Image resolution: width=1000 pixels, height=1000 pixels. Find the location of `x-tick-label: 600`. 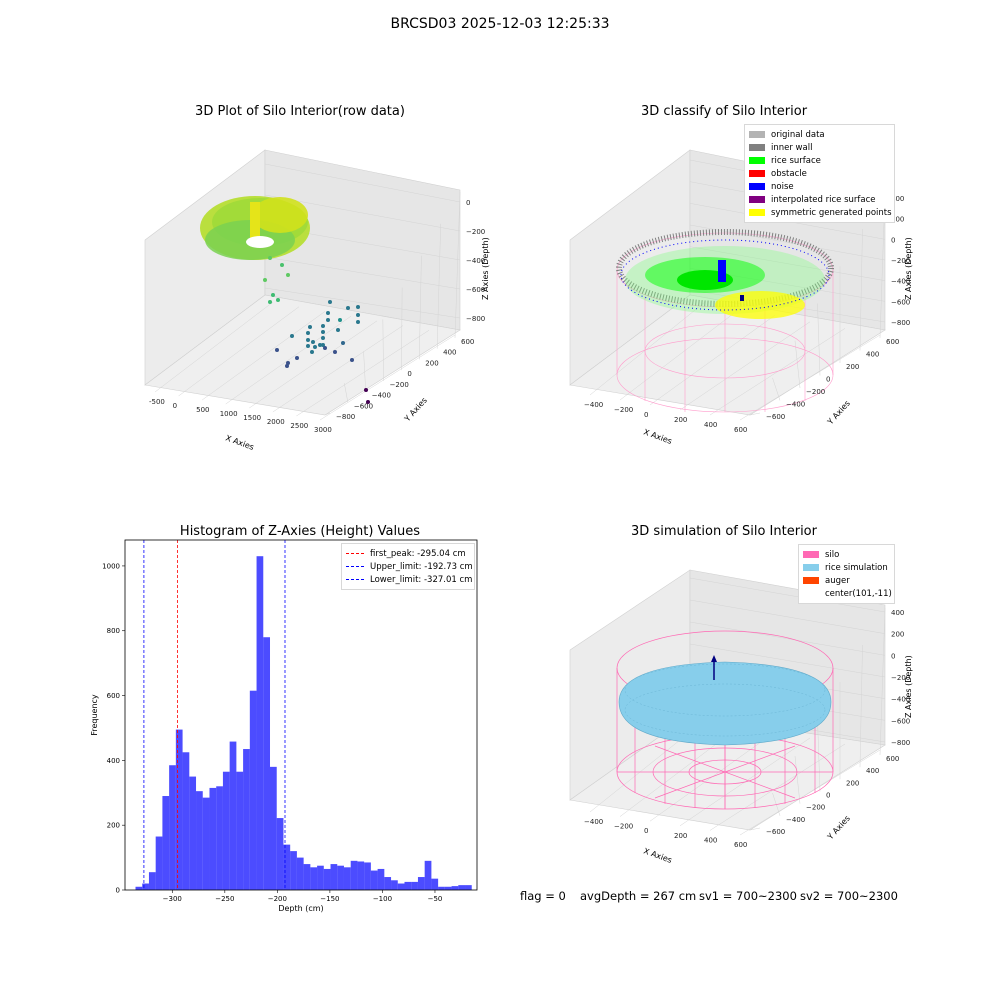

x-tick-label: 600 is located at coordinates (740, 430).